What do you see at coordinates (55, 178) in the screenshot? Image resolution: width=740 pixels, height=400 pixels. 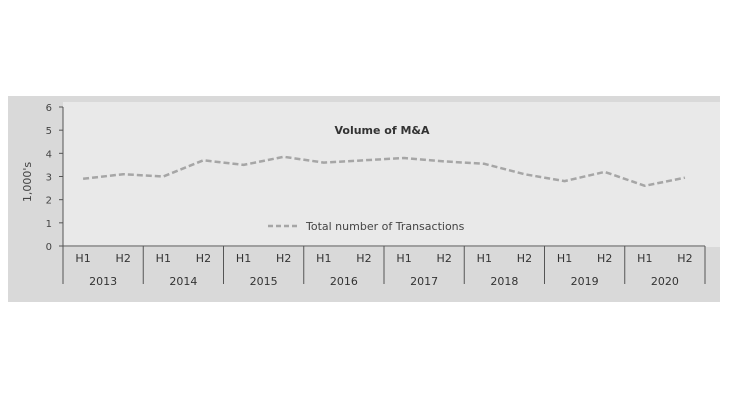 I see `y-axis: 0 1 2 3 4 5 6` at bounding box center [55, 178].